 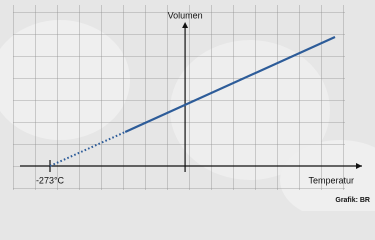 I want to click on y-axis-arrow, so click(x=185, y=25).